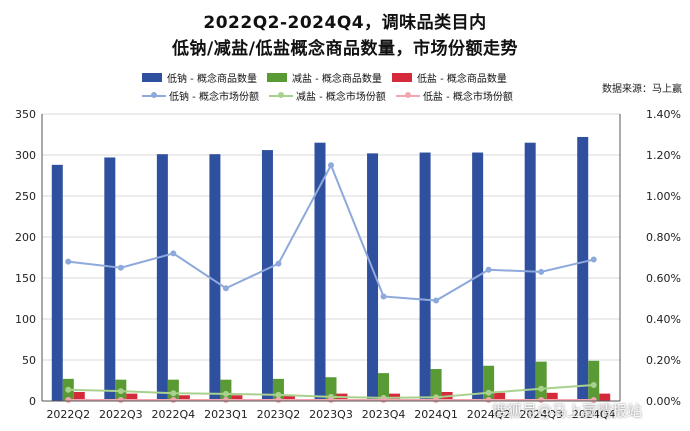 The width and height of the screenshot is (690, 431). What do you see at coordinates (436, 414) in the screenshot?
I see `x-tick-label: 2024Q1` at bounding box center [436, 414].